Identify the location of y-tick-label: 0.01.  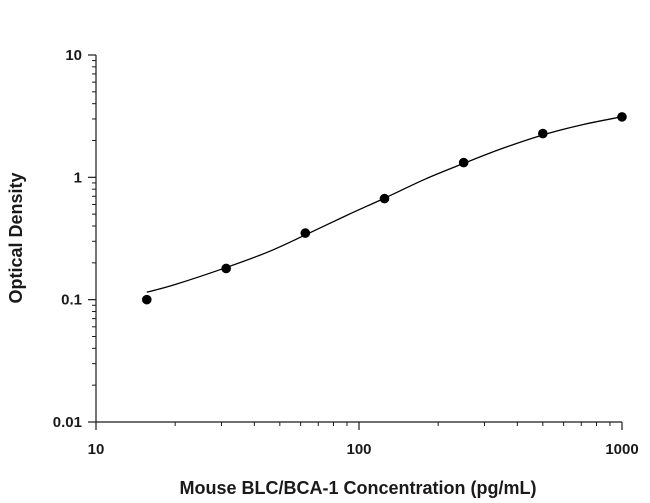
(67, 422).